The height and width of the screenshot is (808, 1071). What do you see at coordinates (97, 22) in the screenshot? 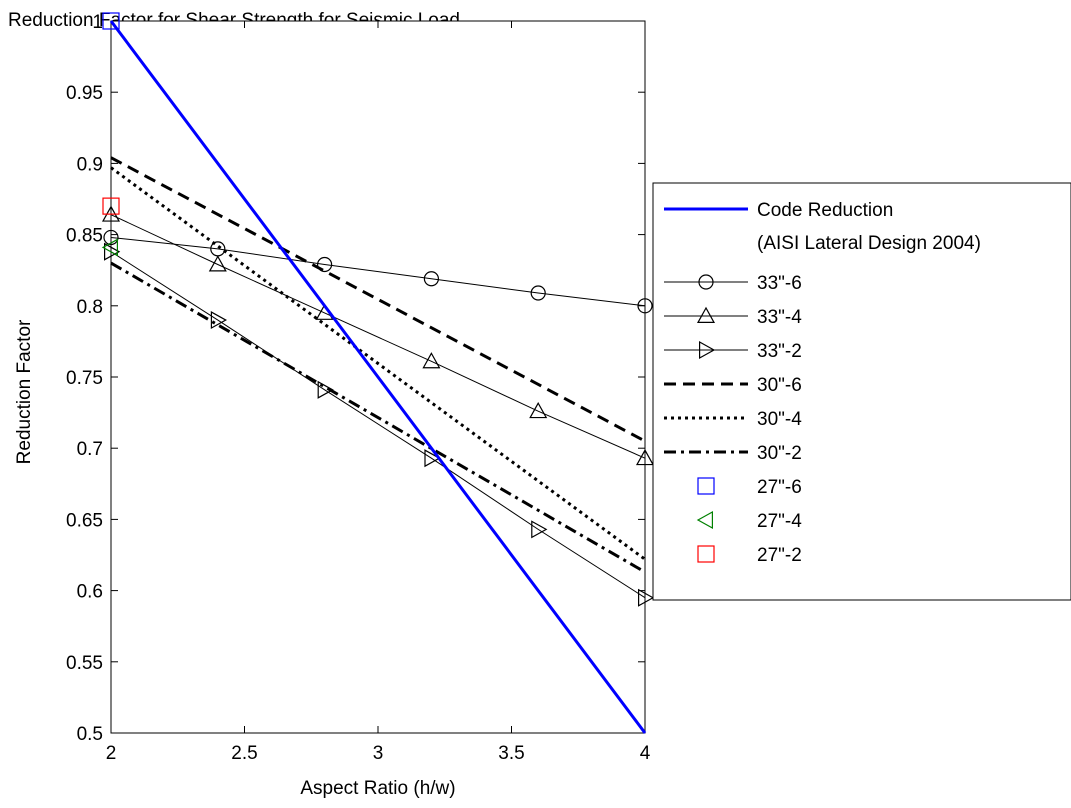
I see `y-tick-label: 1` at bounding box center [97, 22].